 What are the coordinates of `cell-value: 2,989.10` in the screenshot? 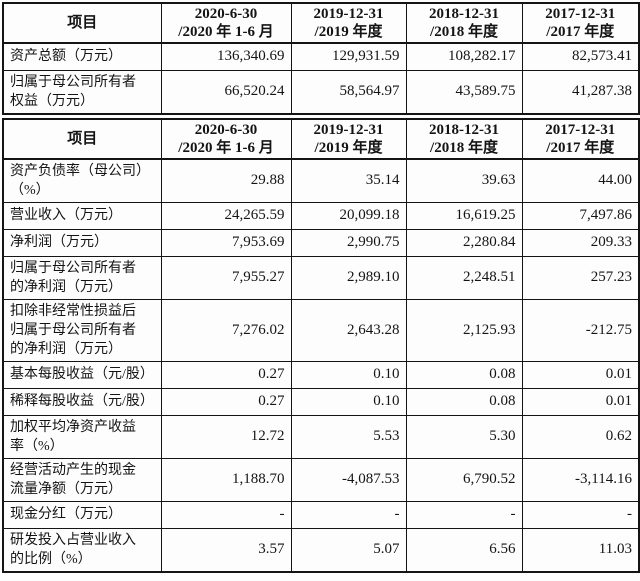 It's located at (348, 277).